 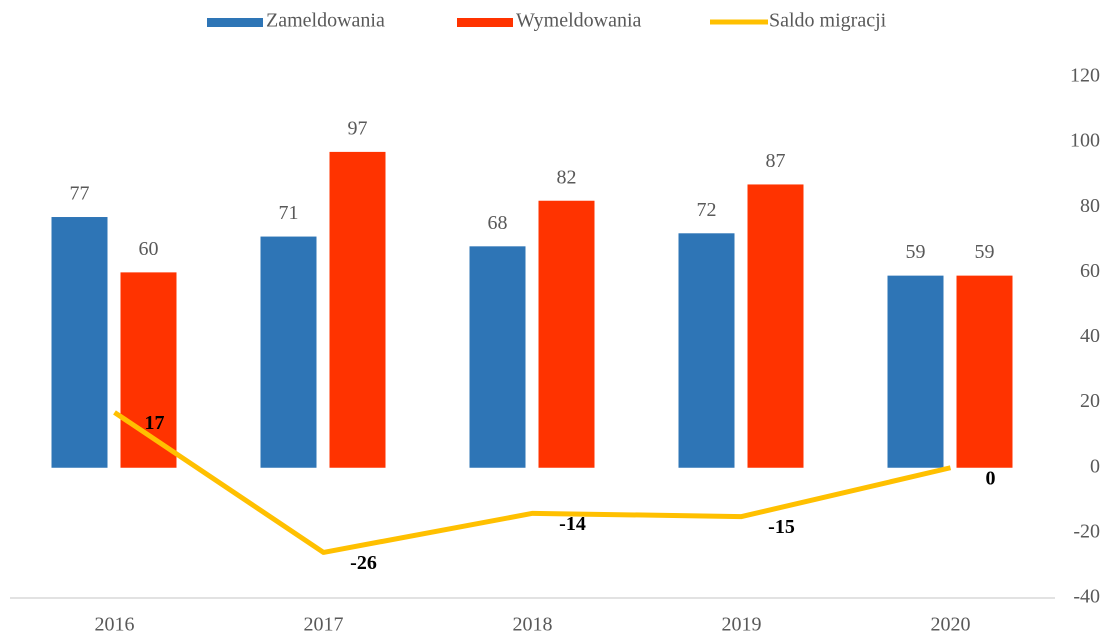 I want to click on line-value-label: 17, so click(x=155, y=423).